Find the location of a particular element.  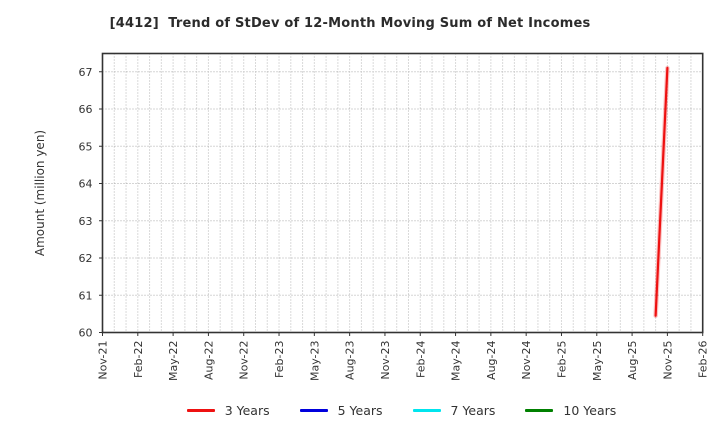

x-tick-label: Feb-22 is located at coordinates (138, 359).